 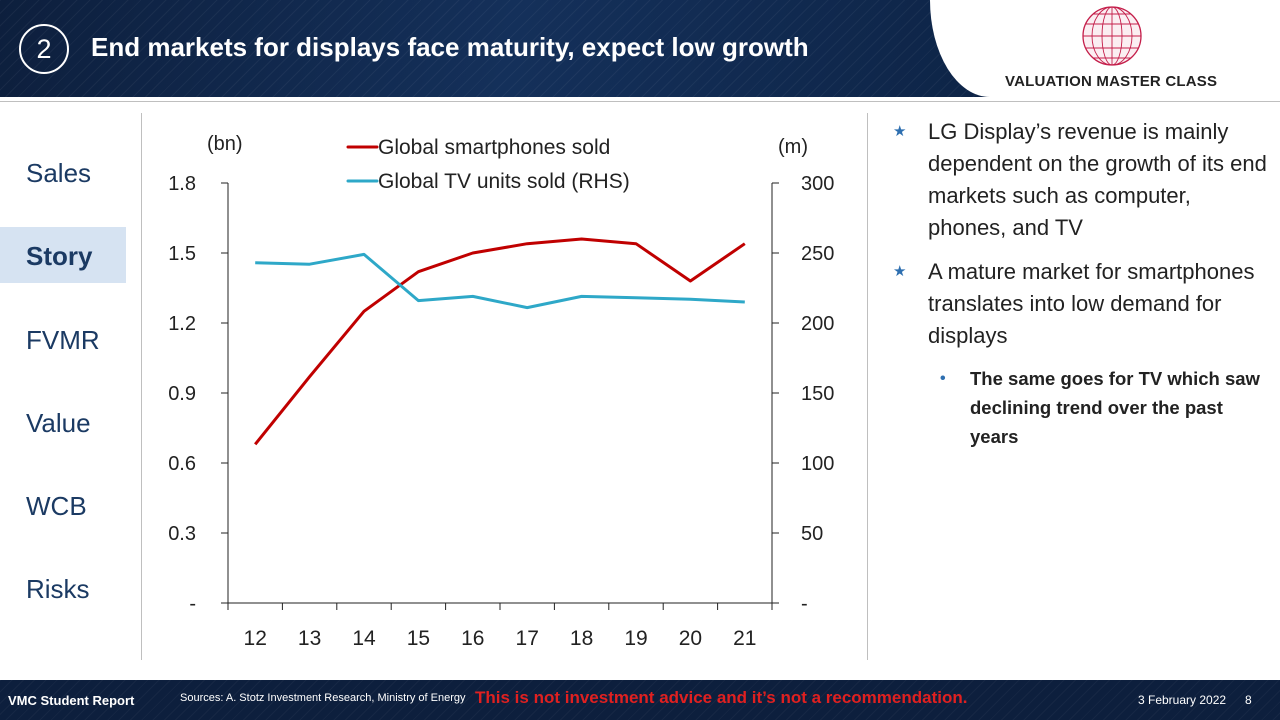 I want to click on section-number-badge: 2, so click(x=44, y=49).